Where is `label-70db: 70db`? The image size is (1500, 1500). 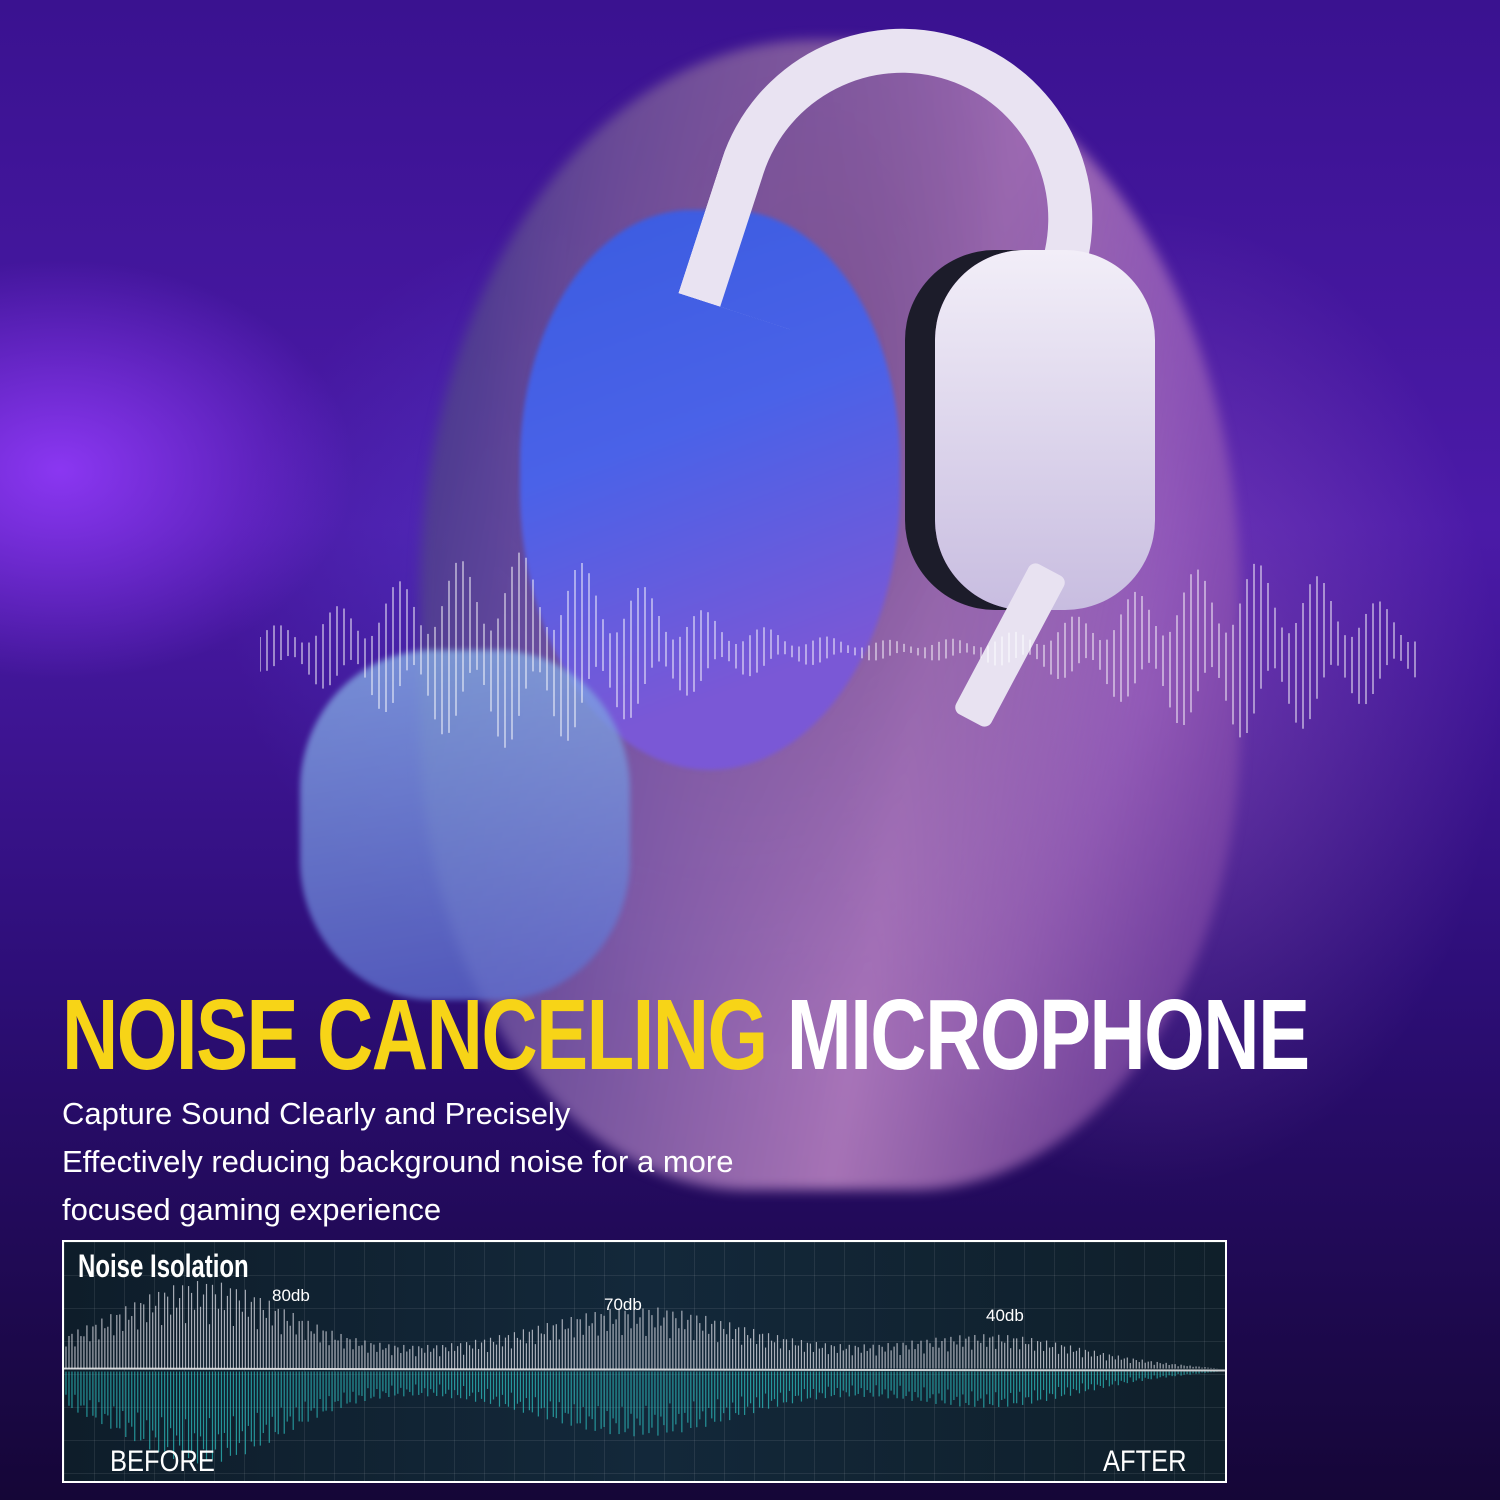
label-70db: 70db is located at coordinates (623, 1304).